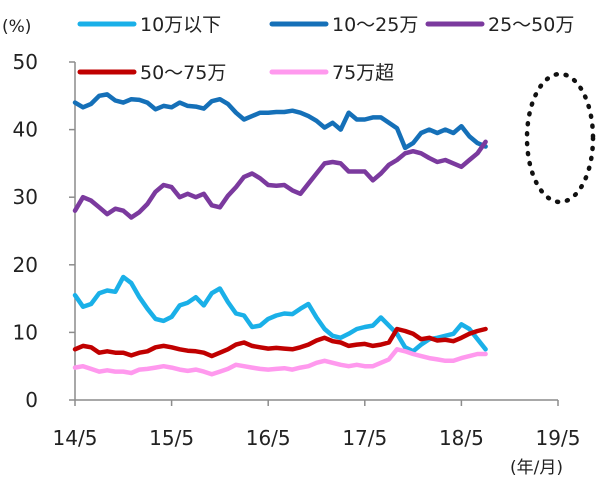 The height and width of the screenshot is (480, 597). What do you see at coordinates (268, 438) in the screenshot?
I see `x-tick-label: 16/5` at bounding box center [268, 438].